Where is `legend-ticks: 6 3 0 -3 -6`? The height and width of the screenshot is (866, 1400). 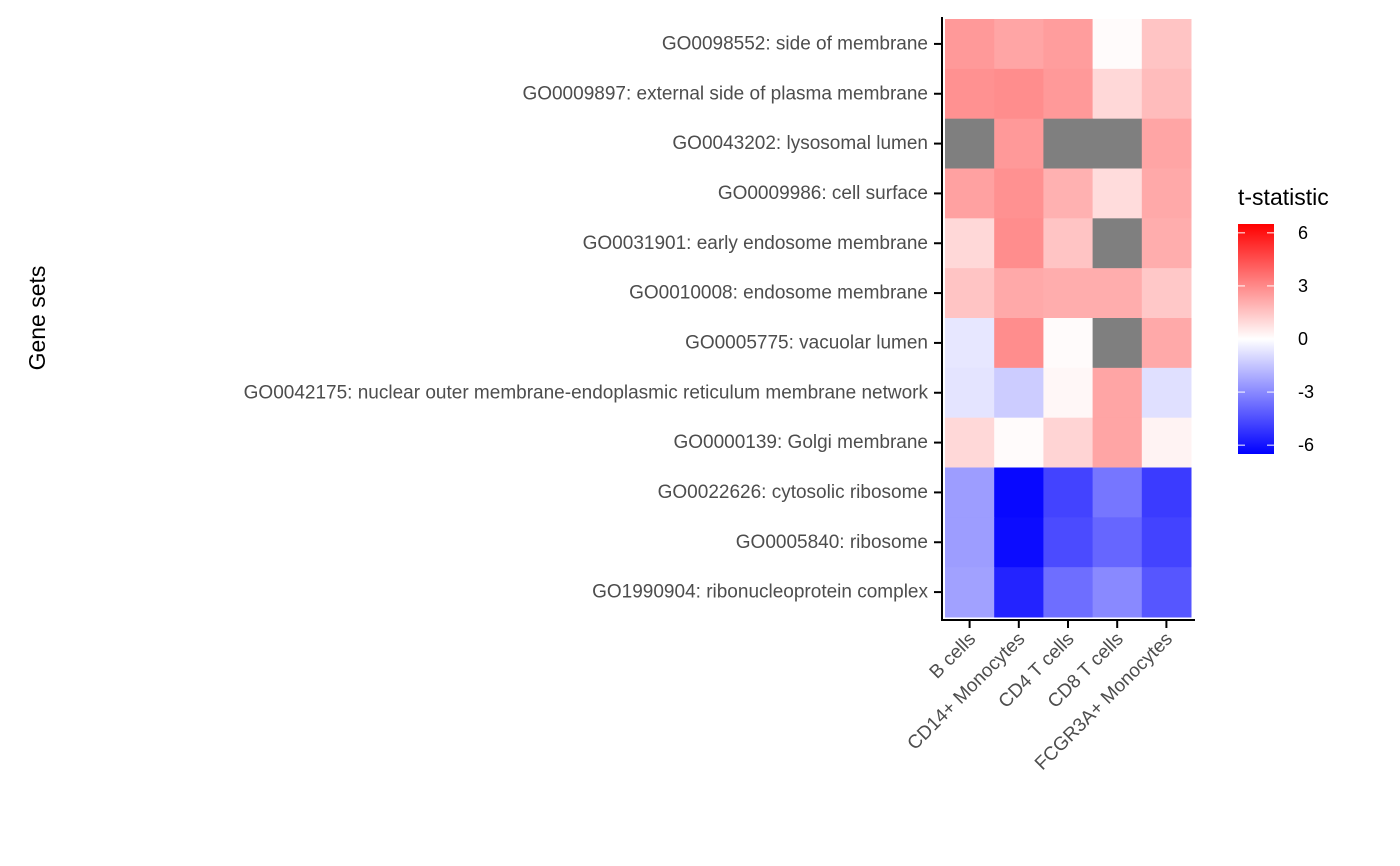 legend-ticks: 6 3 0 -3 -6 is located at coordinates (1276, 339).